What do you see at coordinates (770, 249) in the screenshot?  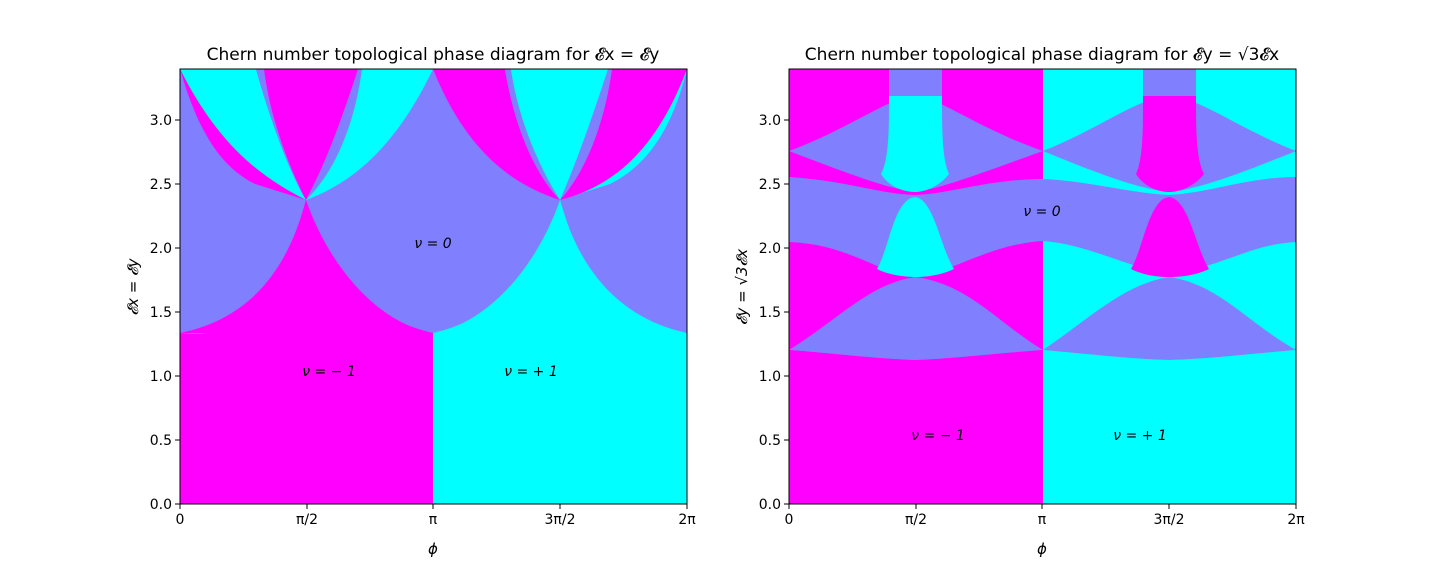 I see `right-ytick-4: 2.0` at bounding box center [770, 249].